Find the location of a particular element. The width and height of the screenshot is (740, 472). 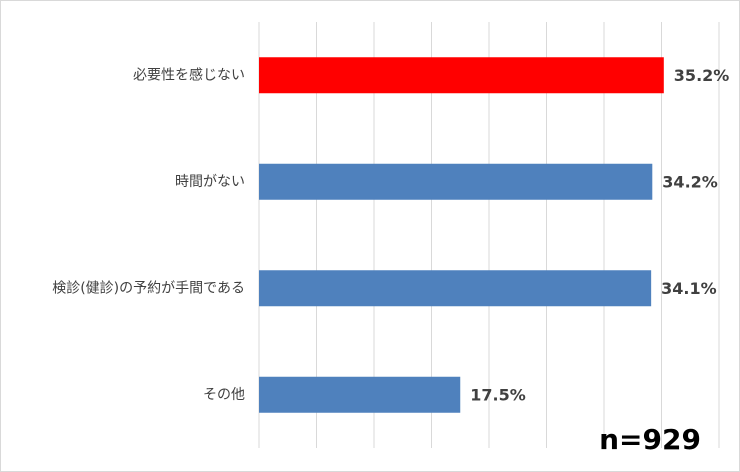

sample-size: n=929 is located at coordinates (650, 439).